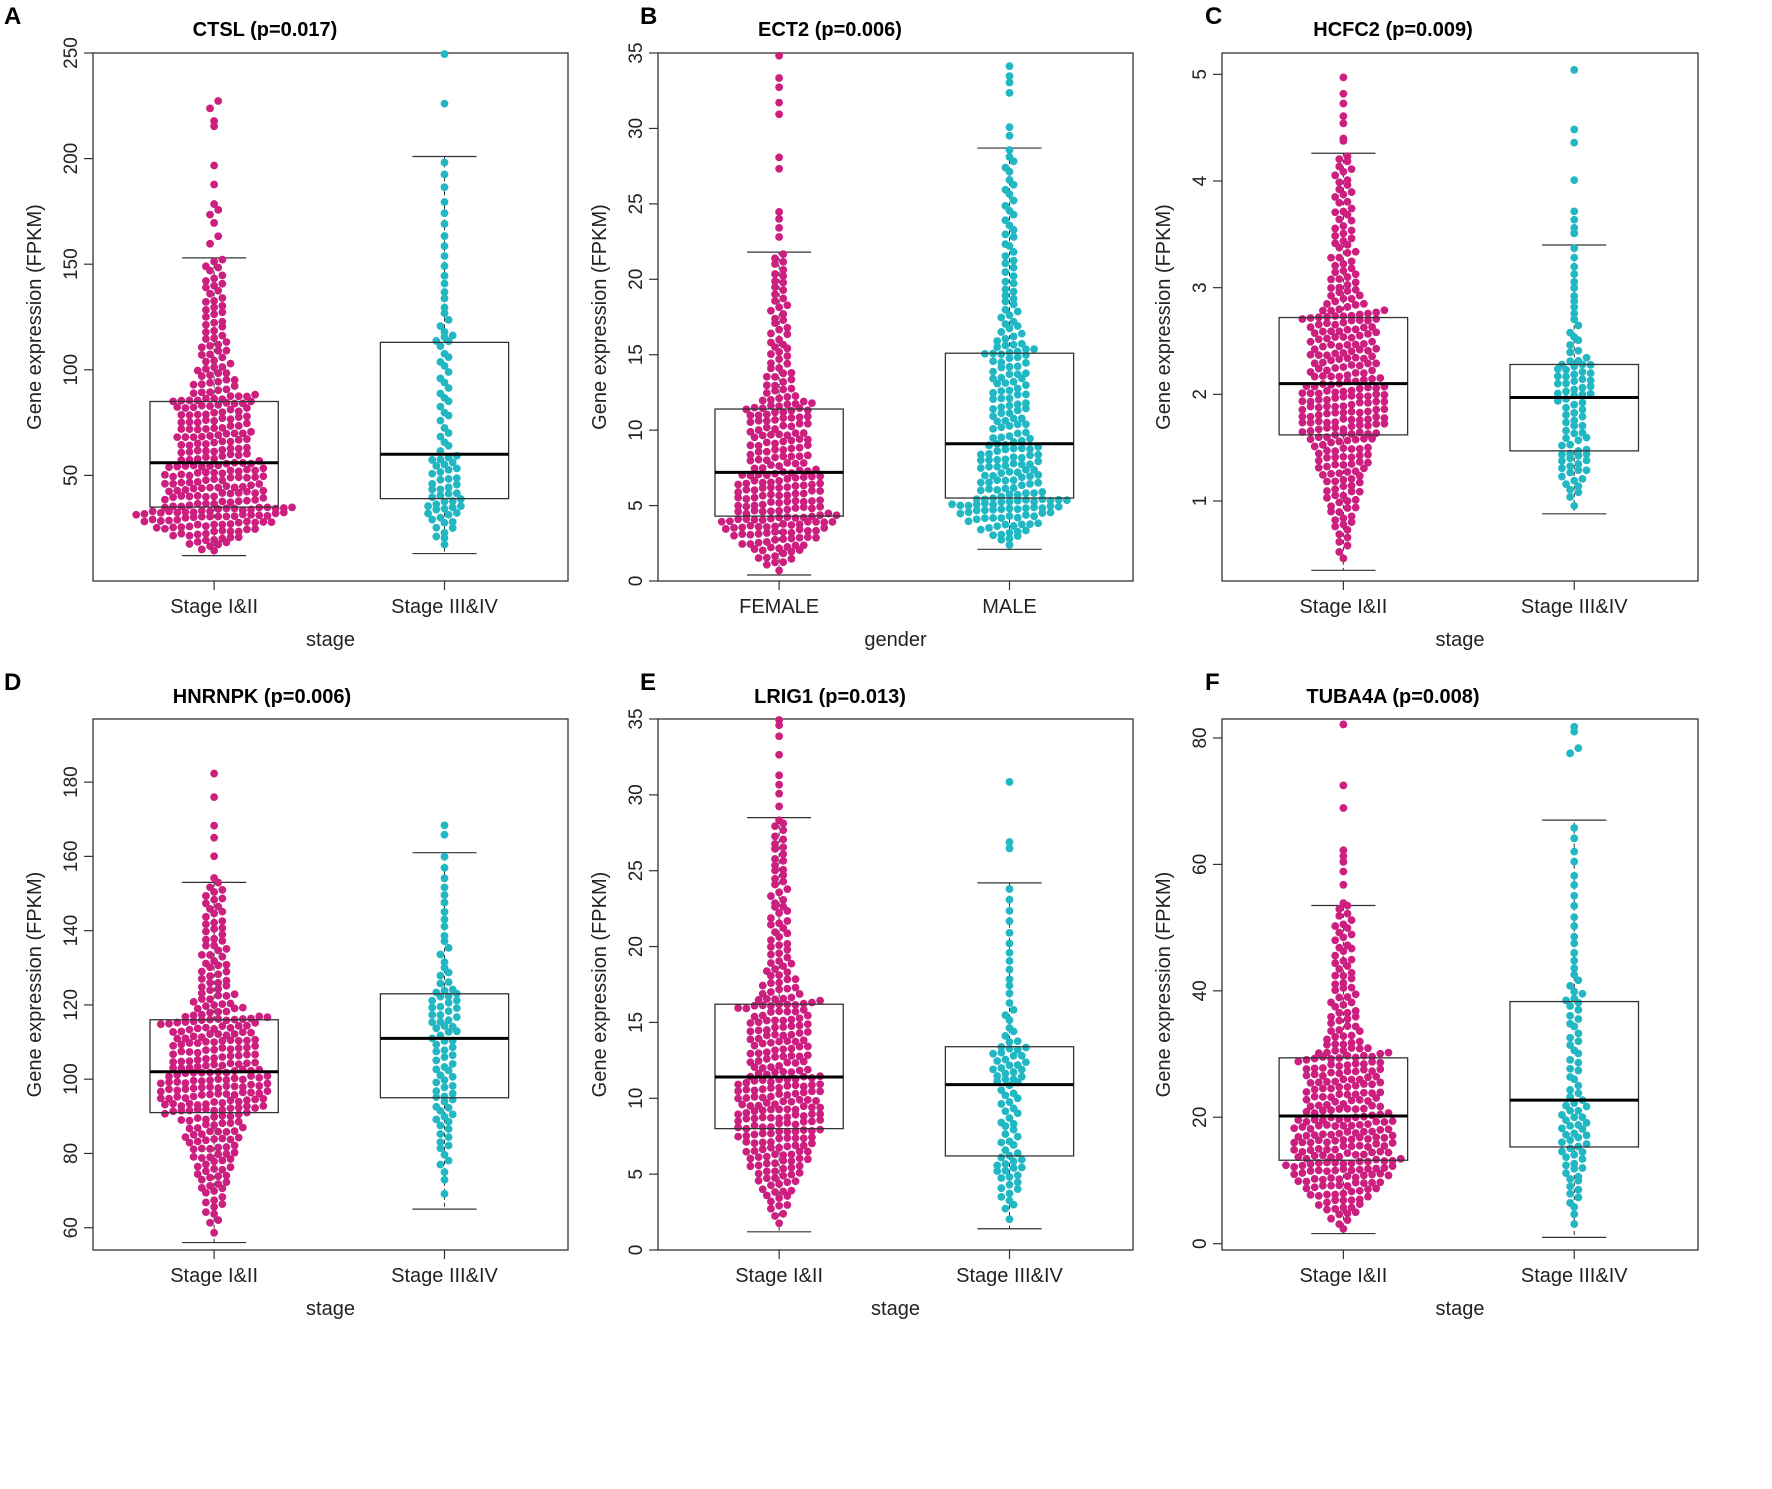 This screenshot has width=1772, height=1489. Describe the element at coordinates (779, 972) in the screenshot. I see `dots-group1` at that location.